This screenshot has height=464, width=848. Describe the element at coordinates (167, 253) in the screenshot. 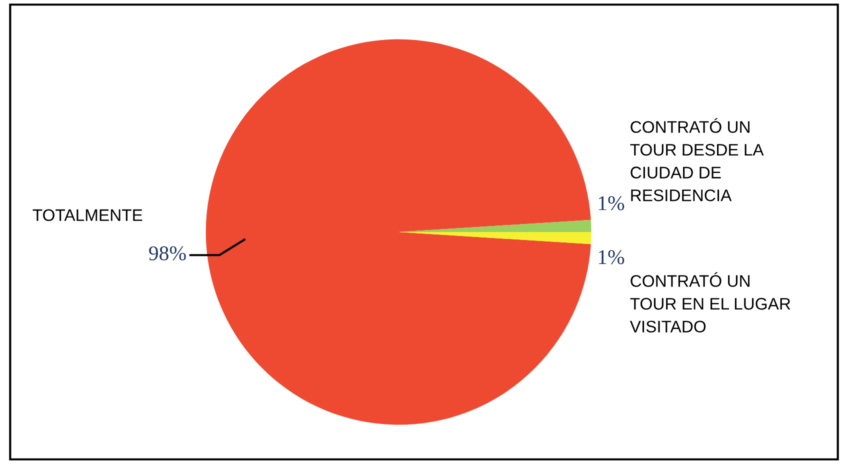

I see `data-label: 98%` at that location.